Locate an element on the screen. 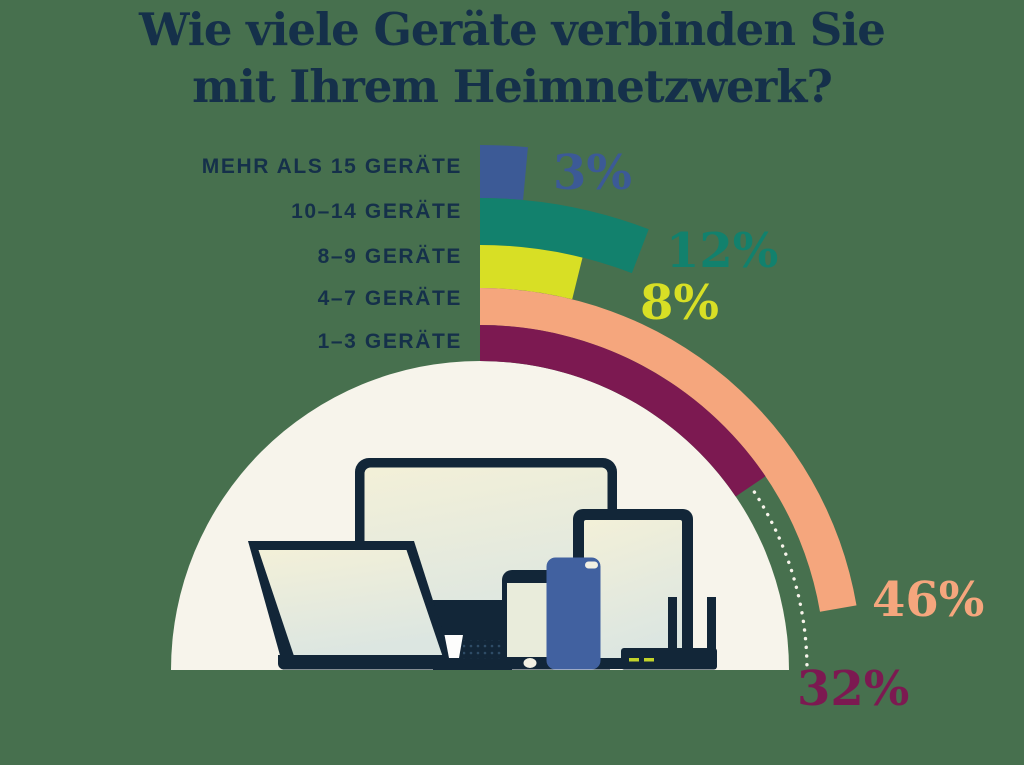  camera-cutout is located at coordinates (591, 565).